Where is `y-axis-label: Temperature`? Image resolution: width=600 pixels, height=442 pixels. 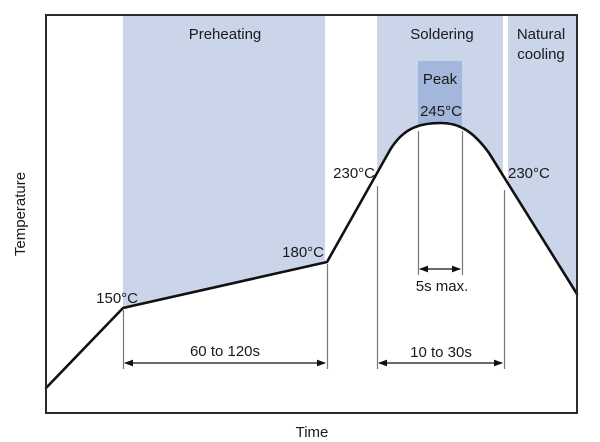
y-axis-label: Temperature is located at coordinates (20, 214).